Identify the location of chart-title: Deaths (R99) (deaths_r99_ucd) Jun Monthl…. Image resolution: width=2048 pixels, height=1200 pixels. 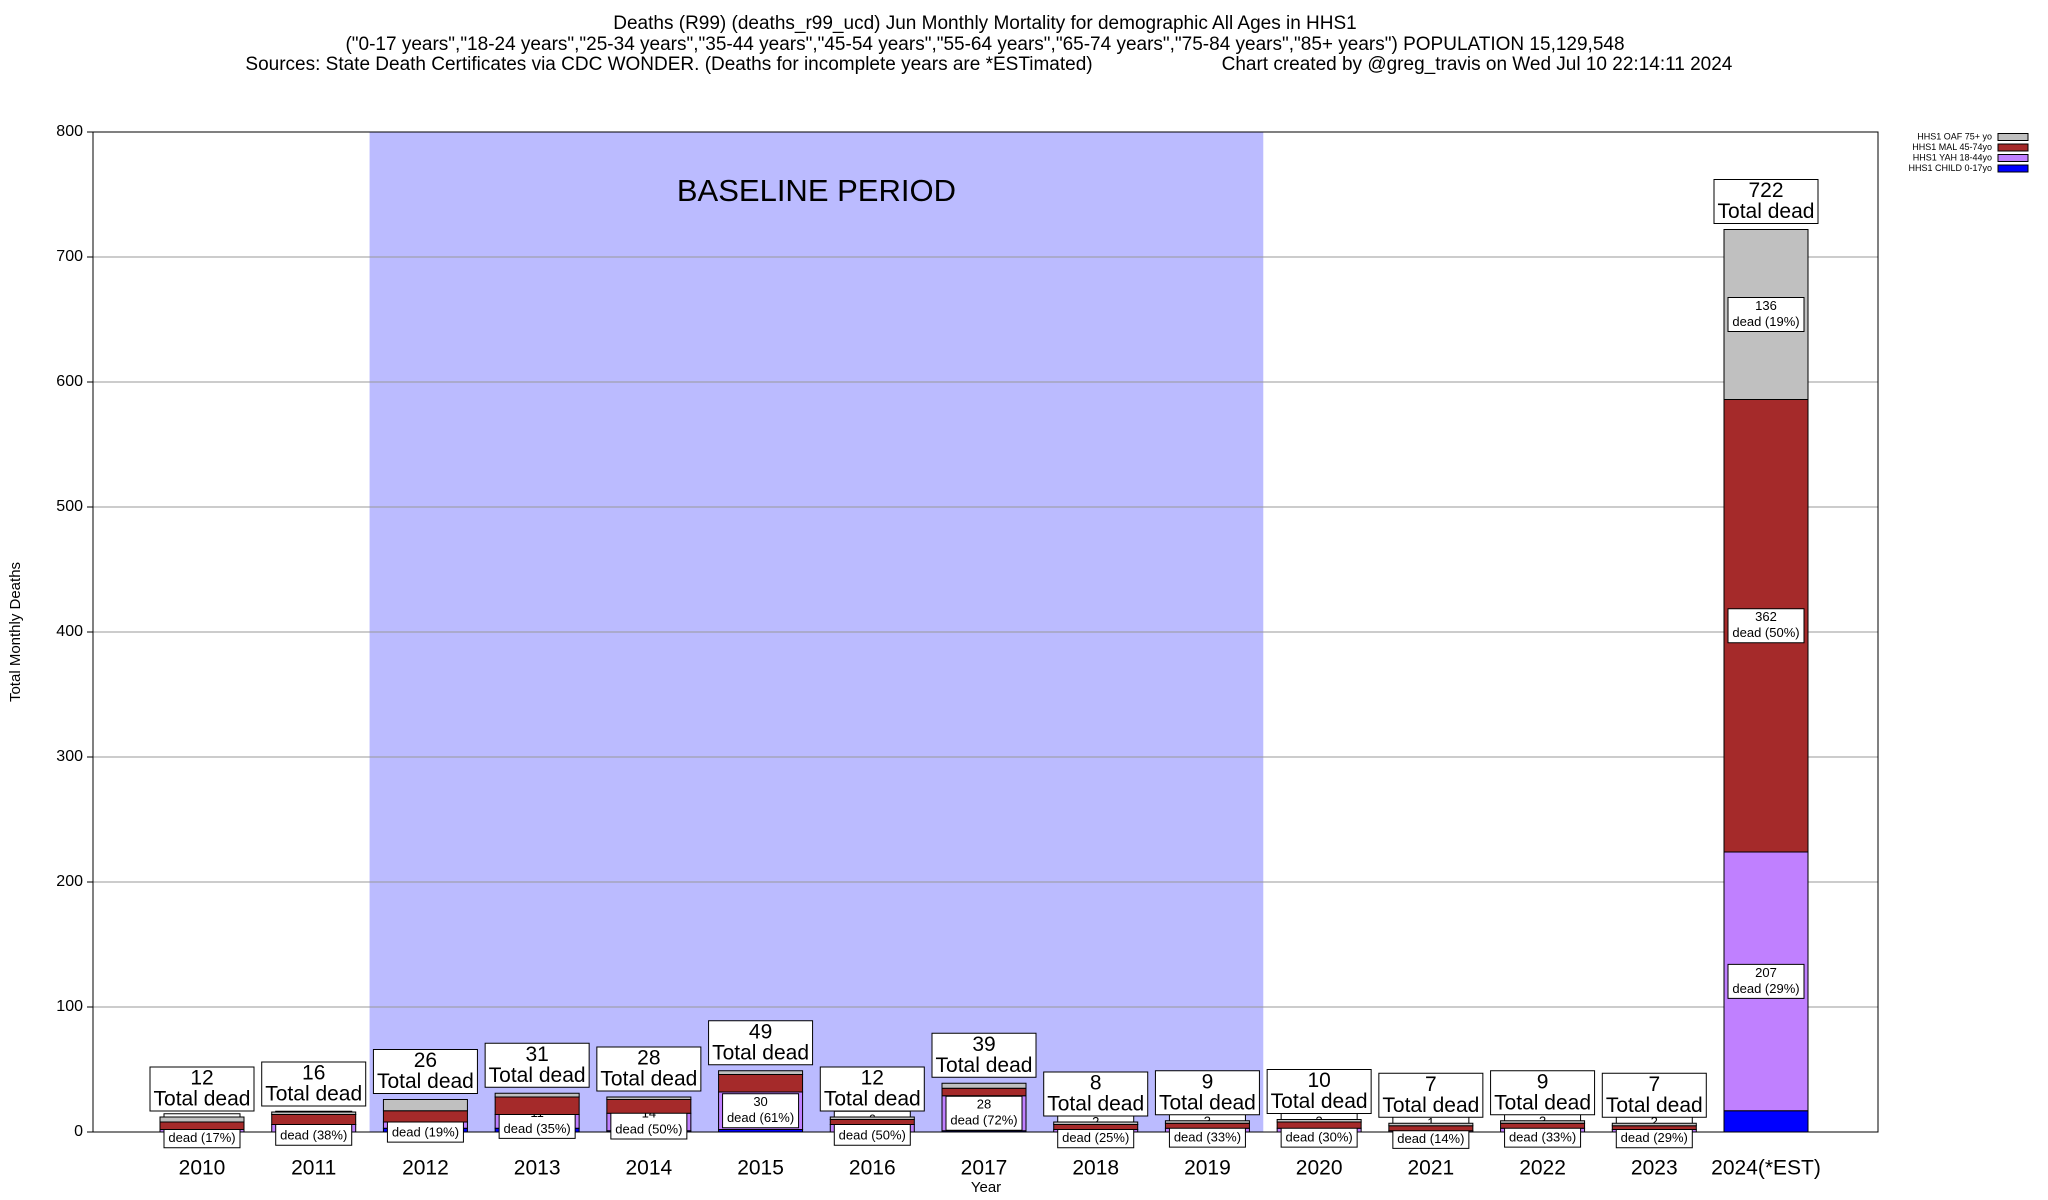
(984, 23).